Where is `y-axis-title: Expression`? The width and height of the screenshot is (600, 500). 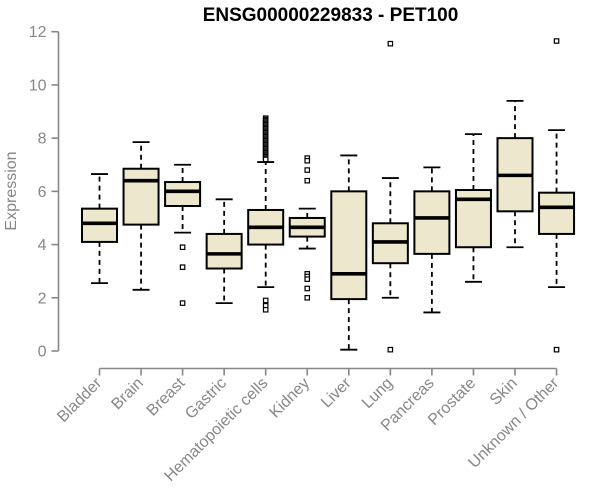
y-axis-title: Expression is located at coordinates (11, 190).